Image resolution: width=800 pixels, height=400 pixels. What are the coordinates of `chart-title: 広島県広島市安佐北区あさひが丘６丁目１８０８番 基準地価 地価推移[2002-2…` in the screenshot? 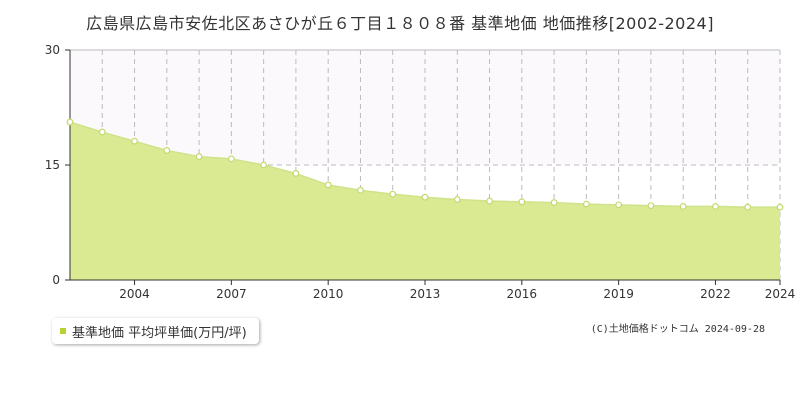 It's located at (400, 23).